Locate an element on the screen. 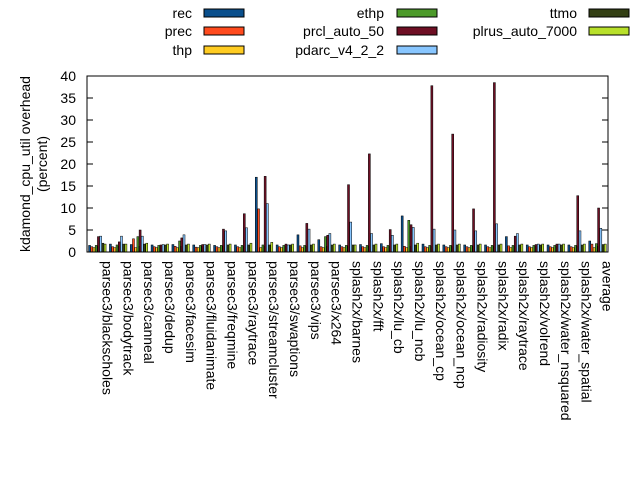  x-tick-label: parsec3/x264 is located at coordinates (337, 303).